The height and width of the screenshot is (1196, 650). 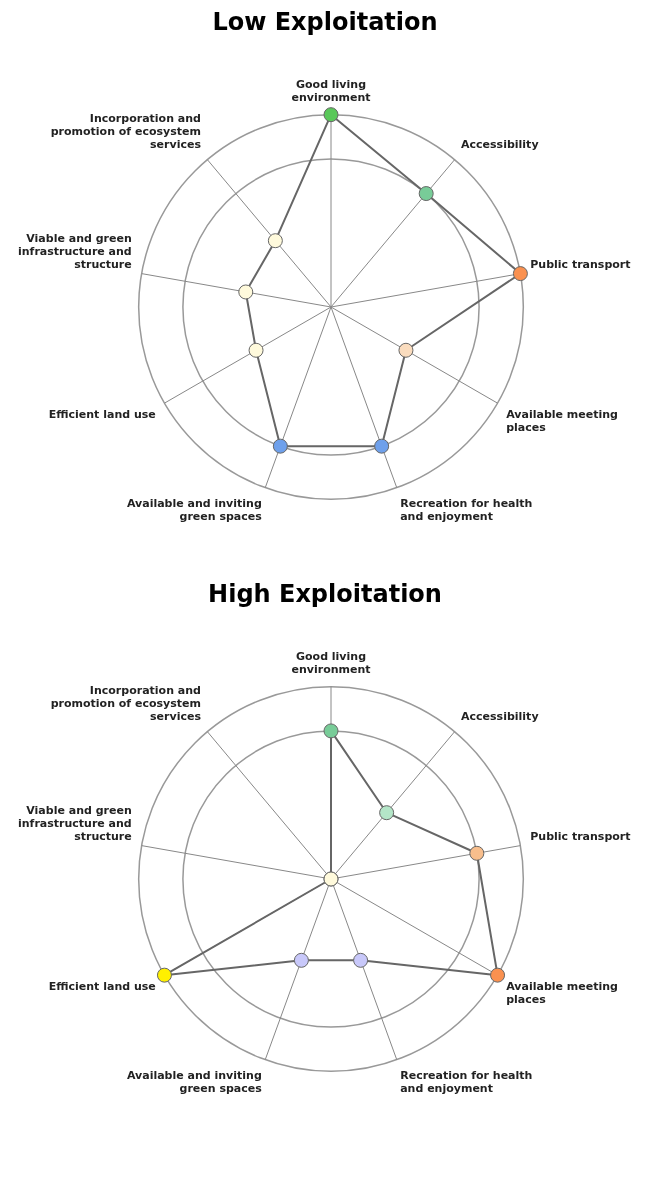 I want to click on chart-title: High Exploitation, so click(x=325, y=594).